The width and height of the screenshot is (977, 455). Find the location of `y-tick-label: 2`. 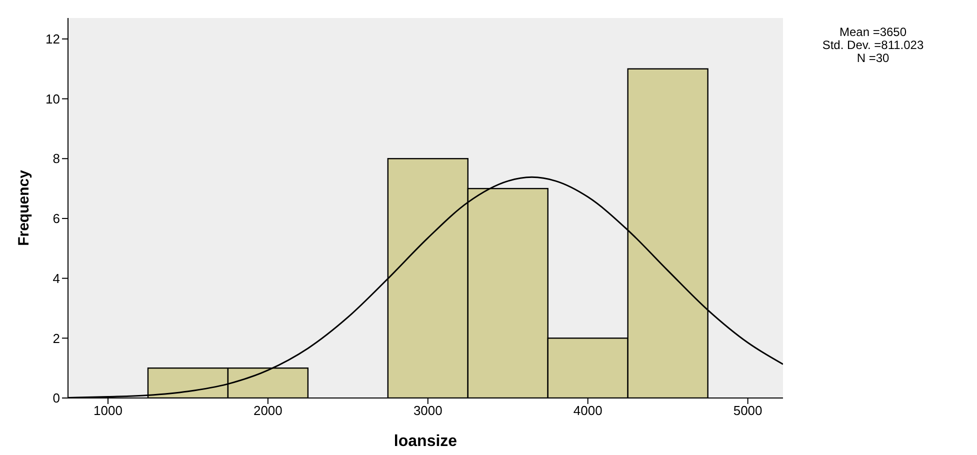

y-tick-label: 2 is located at coordinates (56, 338).